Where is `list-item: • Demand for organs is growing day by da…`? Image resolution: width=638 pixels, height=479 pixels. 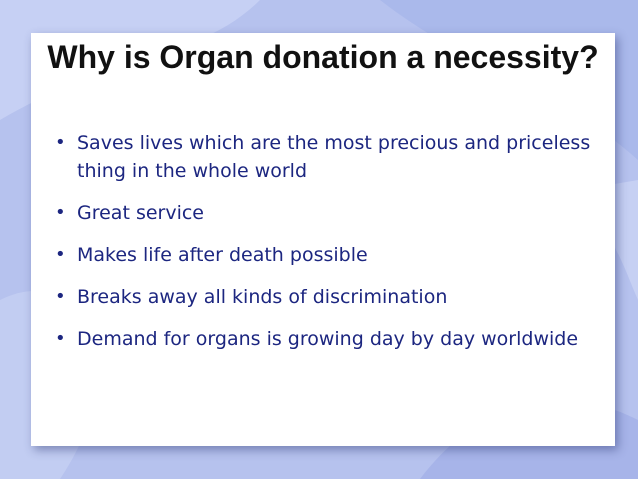
list-item: • Demand for organs is growing day by da… is located at coordinates (325, 339).